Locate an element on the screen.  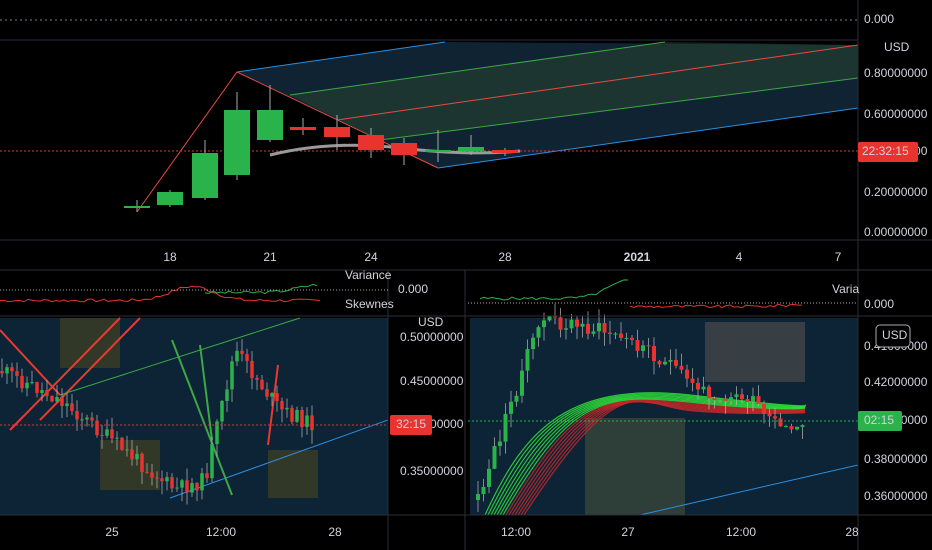
indicator-name: Skewnes is located at coordinates (369, 304).